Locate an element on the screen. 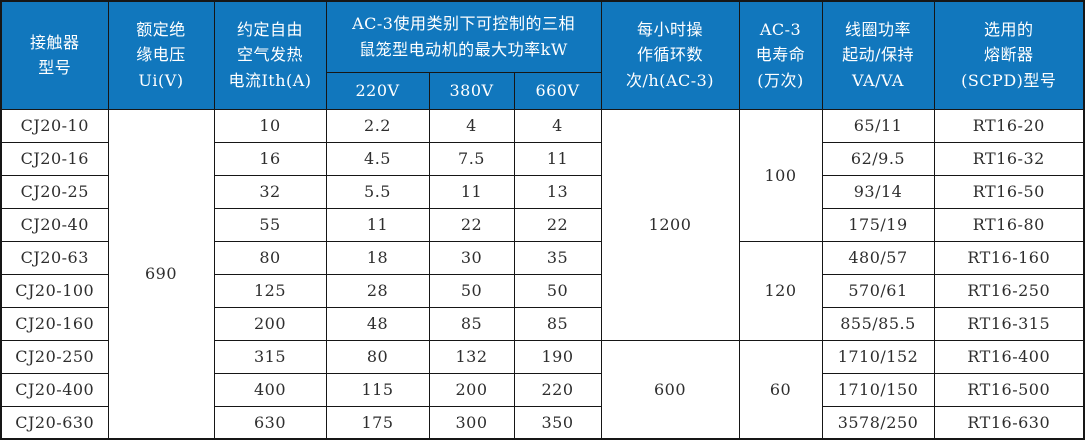 The width and height of the screenshot is (1085, 440). cell-power-660v: 13 is located at coordinates (557, 191).